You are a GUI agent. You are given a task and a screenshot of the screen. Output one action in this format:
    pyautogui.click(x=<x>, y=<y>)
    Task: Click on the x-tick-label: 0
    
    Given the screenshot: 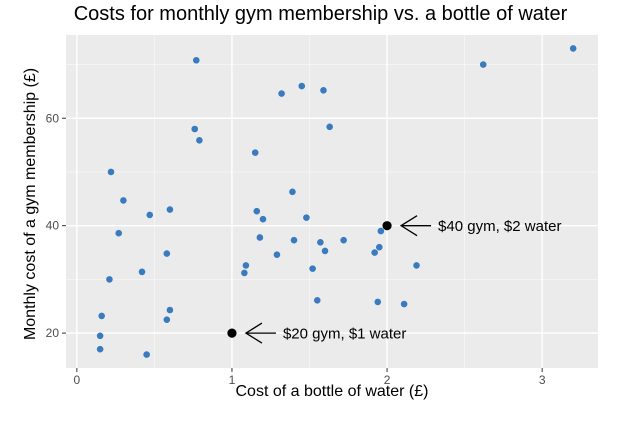 What is the action you would take?
    pyautogui.click(x=77, y=380)
    